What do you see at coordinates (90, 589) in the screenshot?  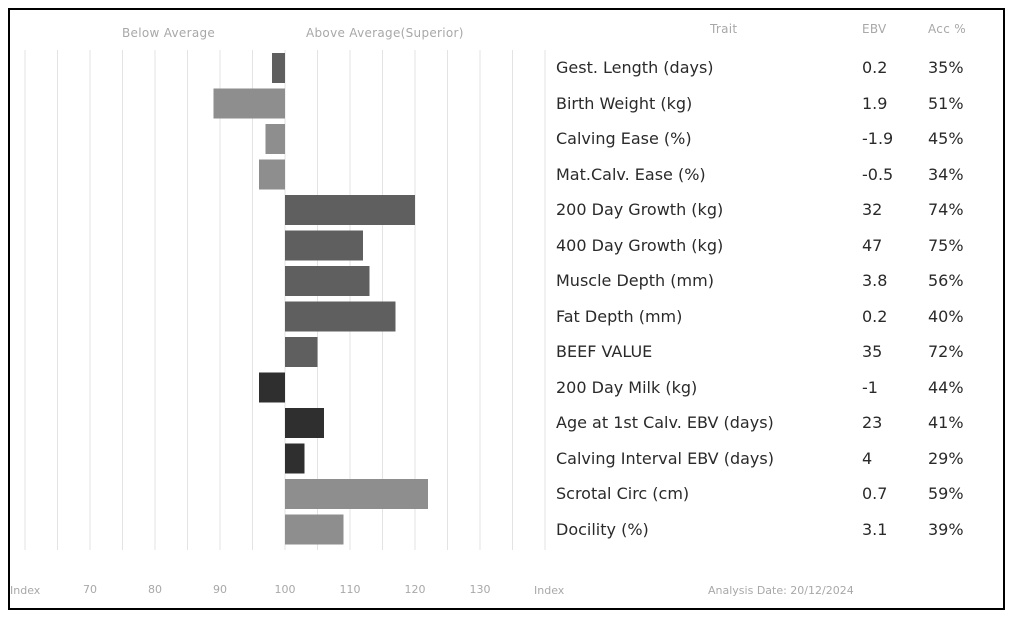 I see `x-tick-label-0: 70` at bounding box center [90, 589].